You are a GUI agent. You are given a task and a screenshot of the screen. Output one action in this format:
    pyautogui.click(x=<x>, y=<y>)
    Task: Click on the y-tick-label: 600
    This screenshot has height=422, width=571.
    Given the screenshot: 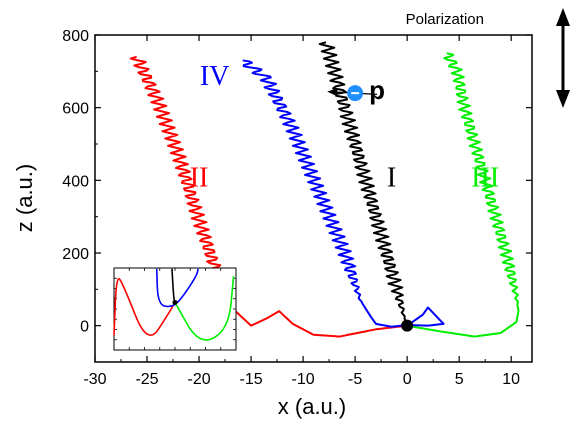 What is the action you would take?
    pyautogui.click(x=75, y=109)
    